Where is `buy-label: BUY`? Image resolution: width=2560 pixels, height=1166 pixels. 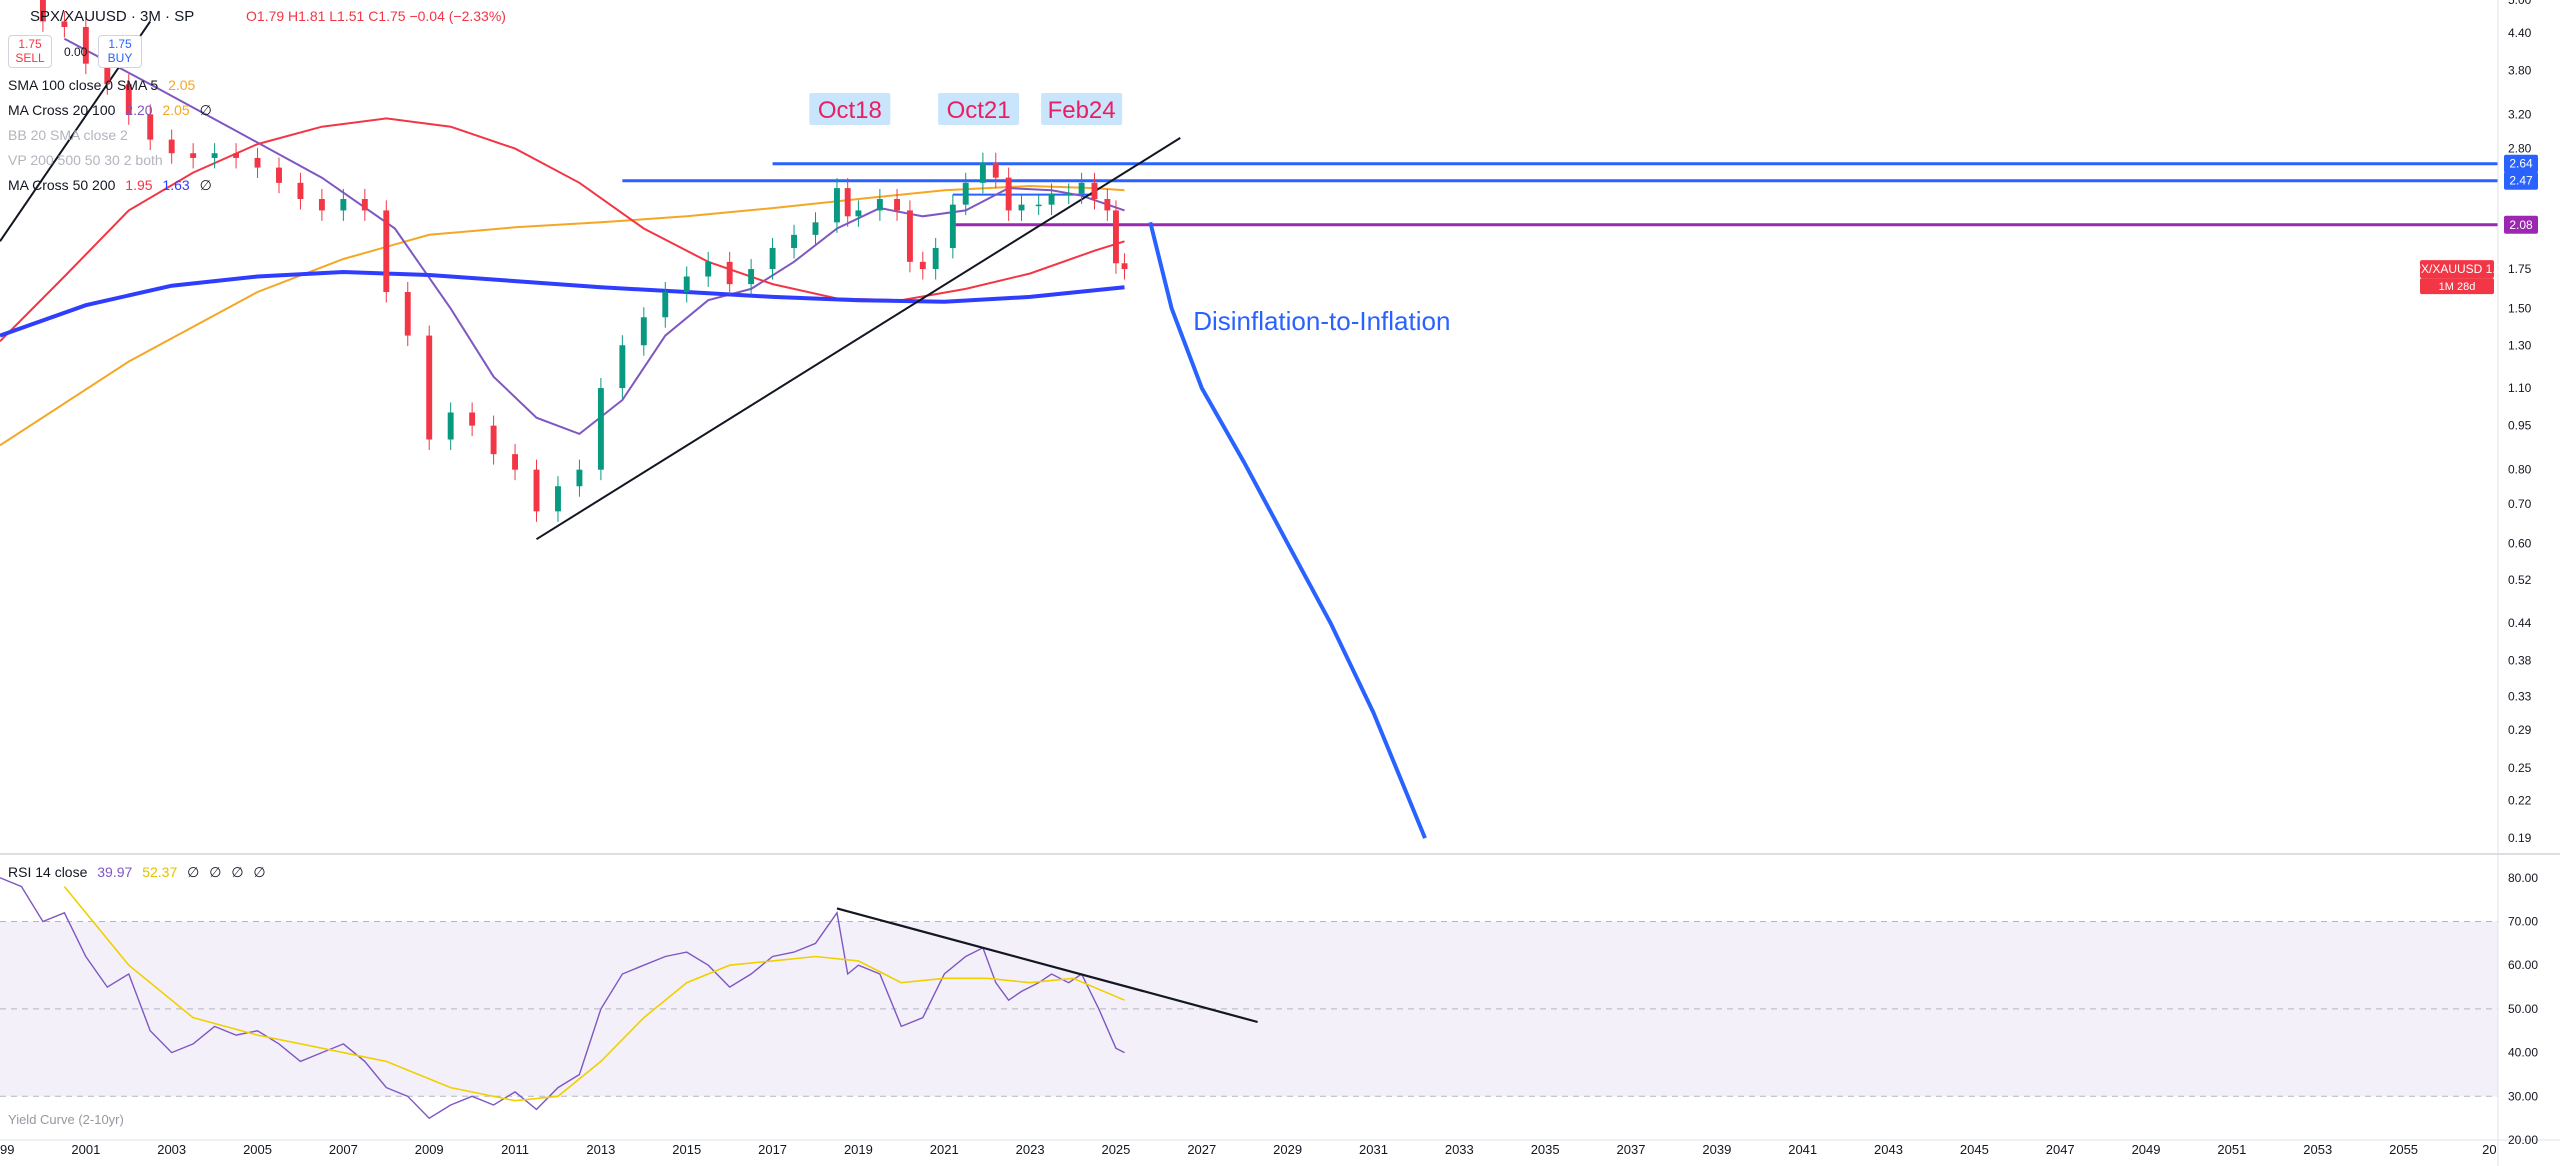 buy-label: BUY is located at coordinates (120, 58).